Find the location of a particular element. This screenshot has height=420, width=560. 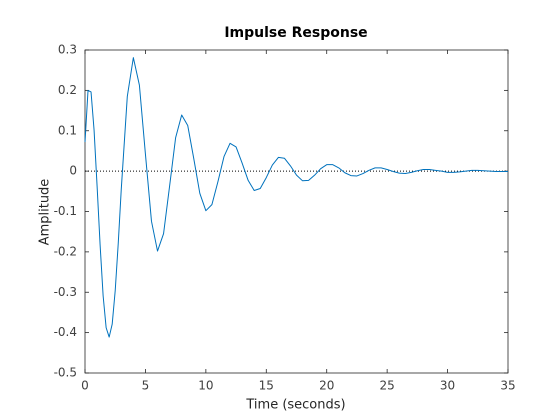

y-tick-label: -0.5 is located at coordinates (65, 373).